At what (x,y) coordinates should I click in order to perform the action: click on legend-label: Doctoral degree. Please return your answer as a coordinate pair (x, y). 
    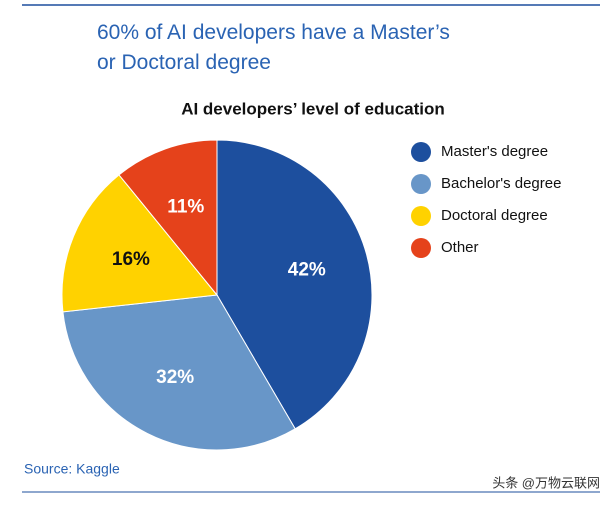
    Looking at the image, I should click on (494, 215).